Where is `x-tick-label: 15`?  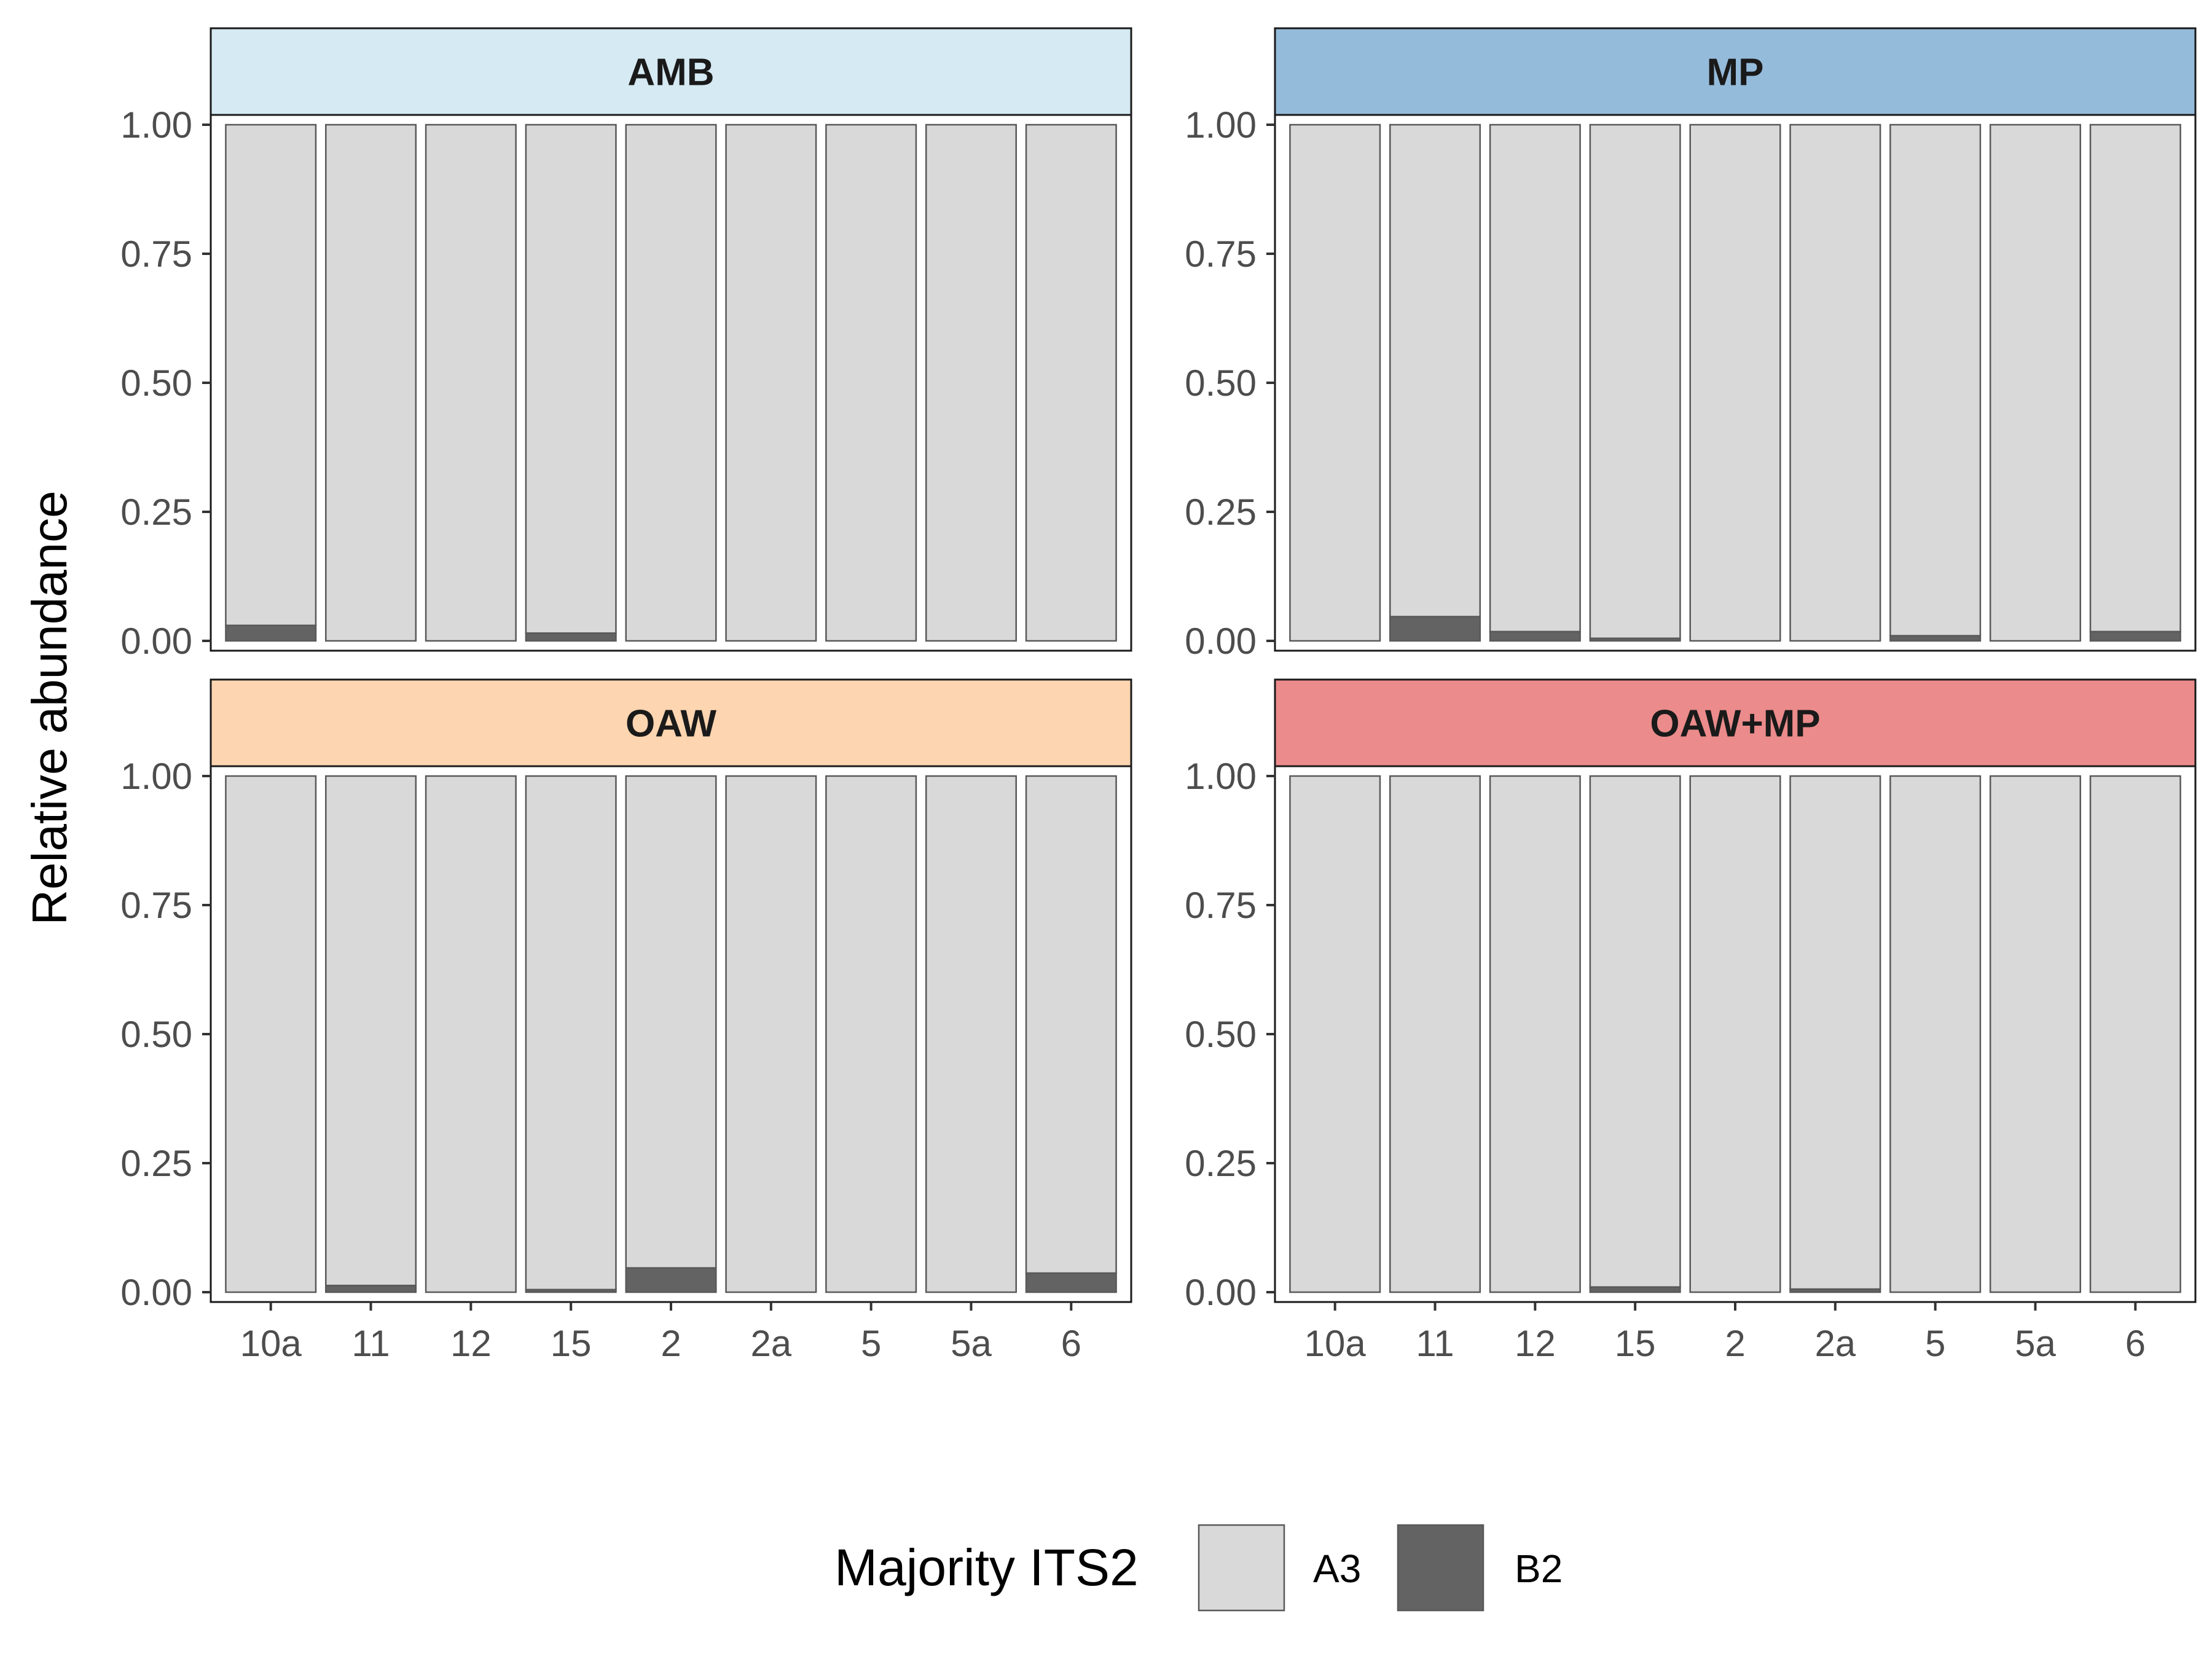
x-tick-label: 15 is located at coordinates (571, 1343).